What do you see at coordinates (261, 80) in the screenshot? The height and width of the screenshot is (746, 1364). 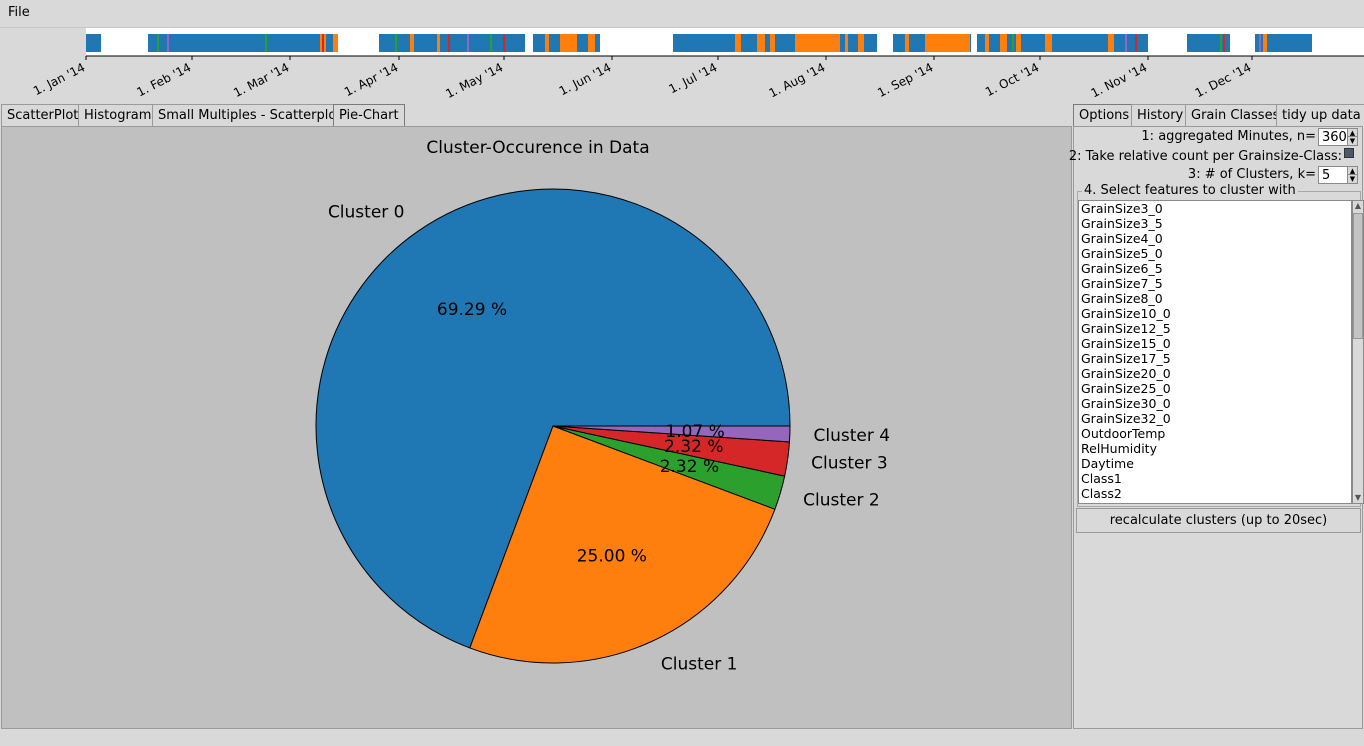 I see `timeline-month-label: 1. Mar '14` at bounding box center [261, 80].